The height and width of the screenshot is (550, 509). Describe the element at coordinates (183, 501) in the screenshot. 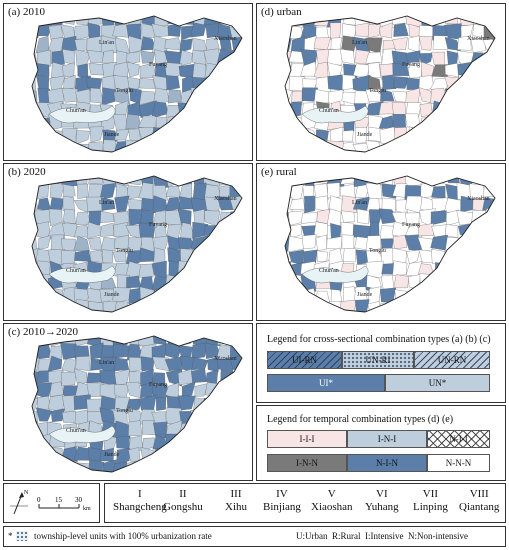

I see `district-item: II Gongshu` at that location.